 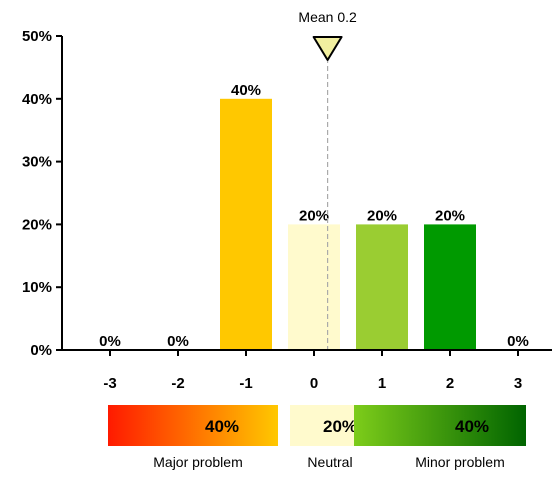 What do you see at coordinates (459, 462) in the screenshot?
I see `summary-caption-minor-problem: Minor problem` at bounding box center [459, 462].